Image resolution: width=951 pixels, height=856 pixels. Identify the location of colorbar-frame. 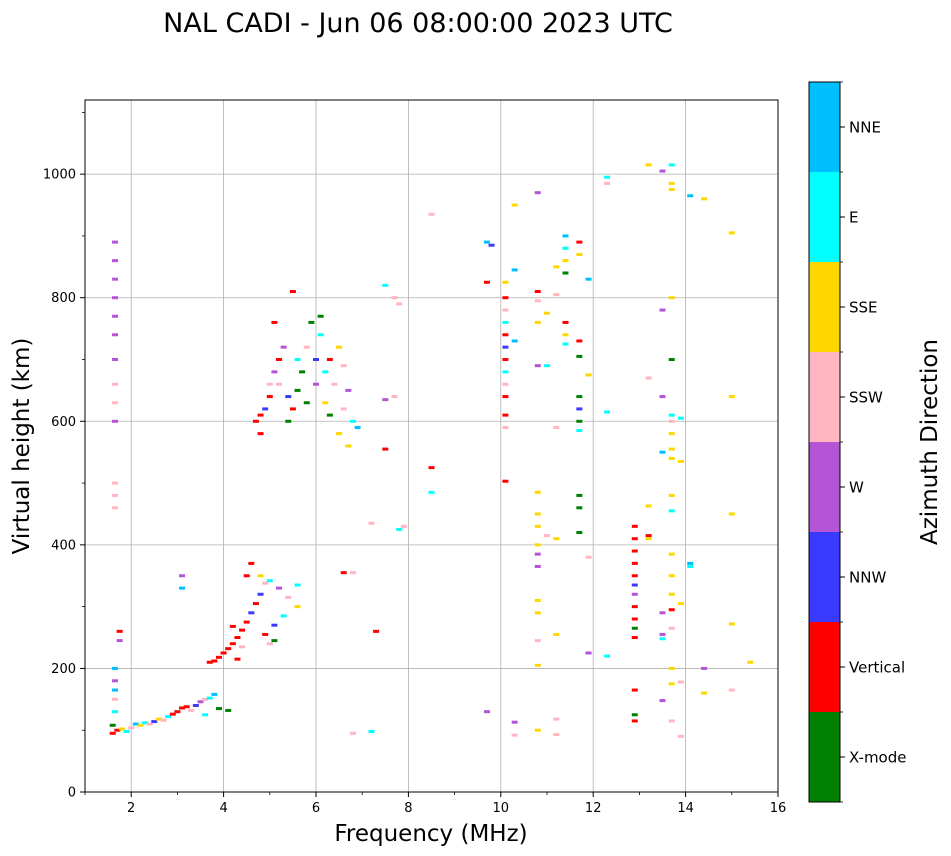
(824, 442).